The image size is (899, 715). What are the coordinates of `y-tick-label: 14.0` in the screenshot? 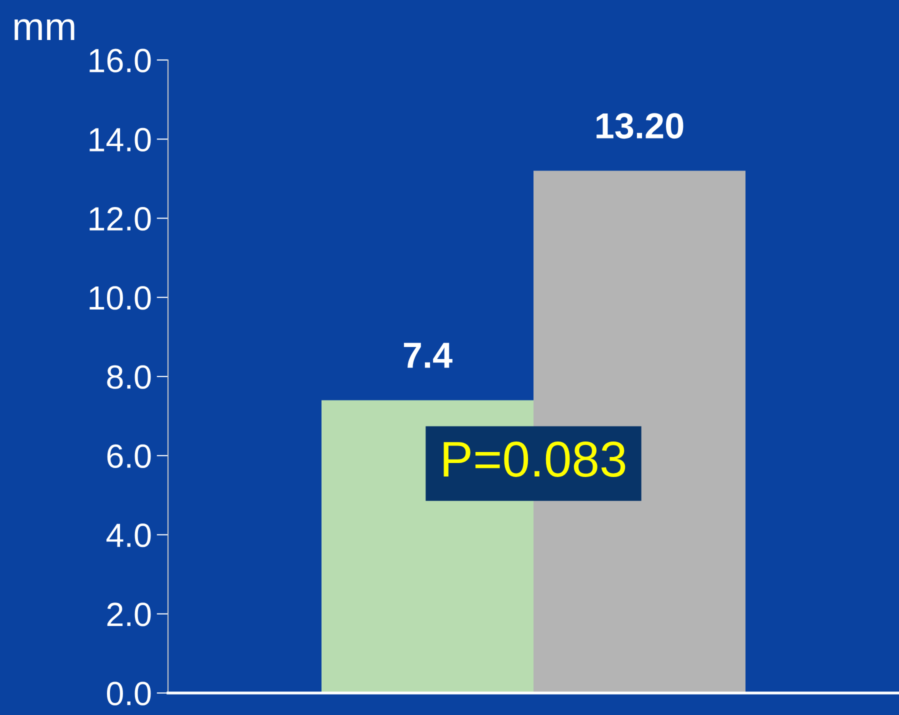 It's located at (120, 140).